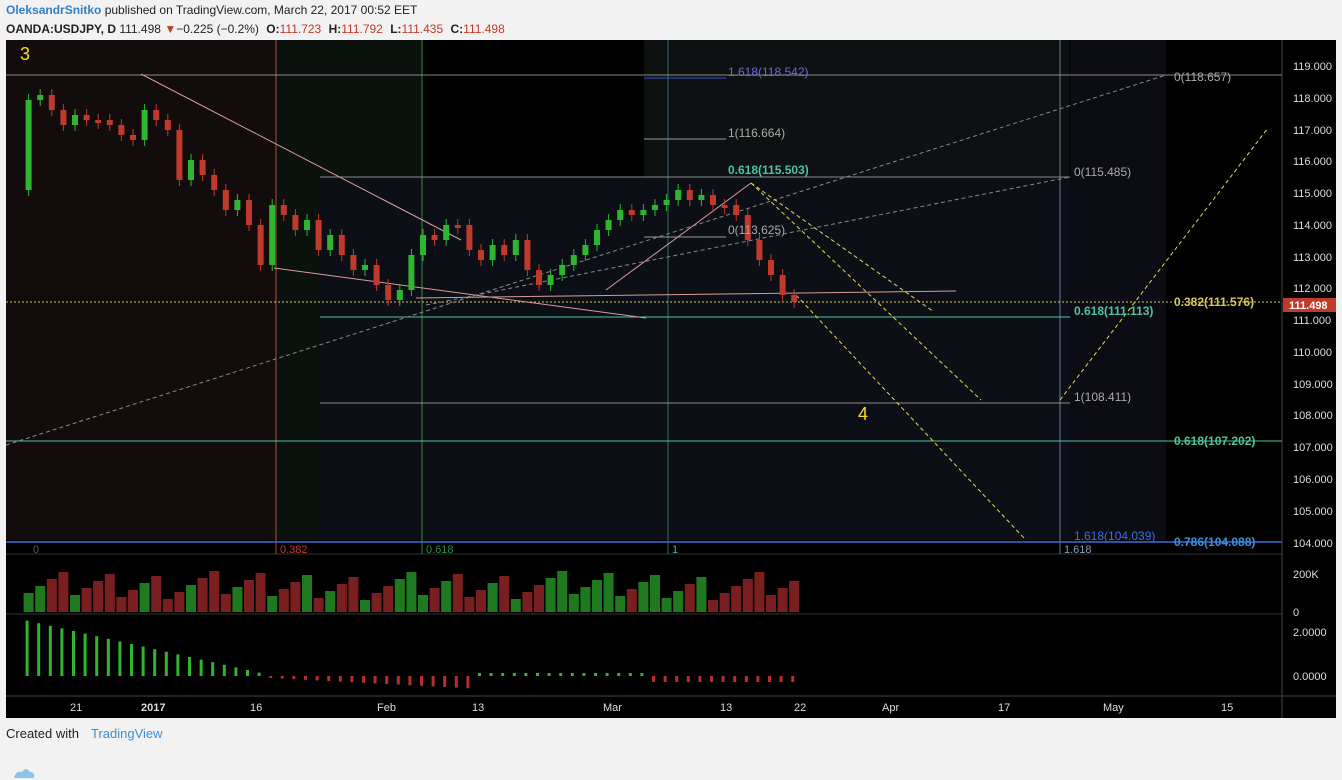 This screenshot has height=780, width=1342. Describe the element at coordinates (410, 654) in the screenshot. I see `macd-histogram-group` at that location.